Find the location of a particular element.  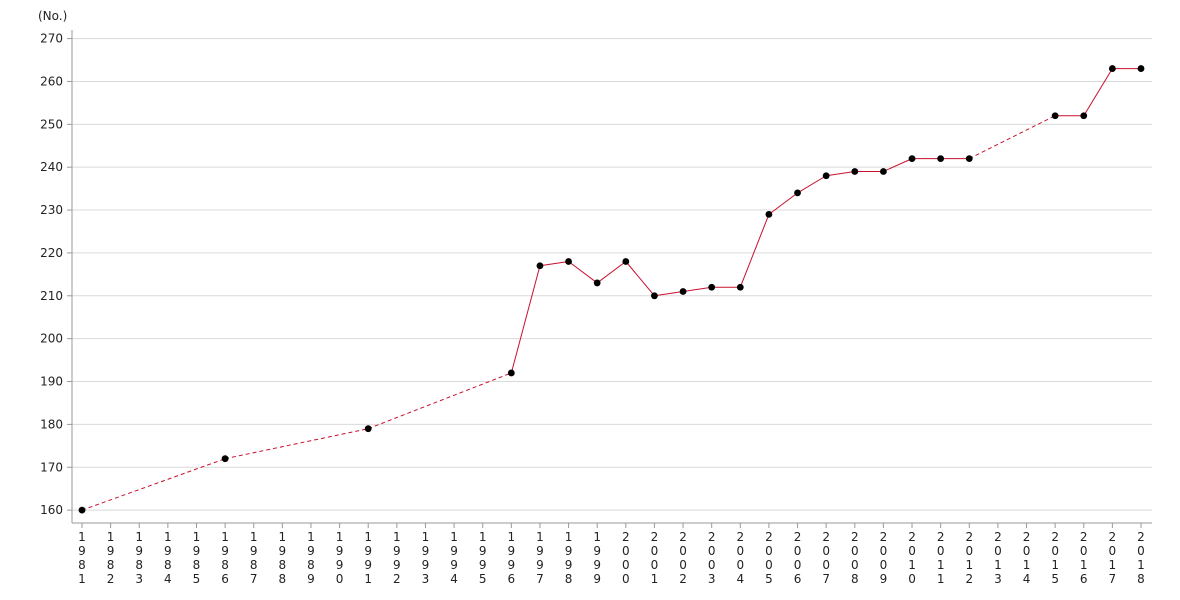

y-tick-label: 230 is located at coordinates (51, 210).